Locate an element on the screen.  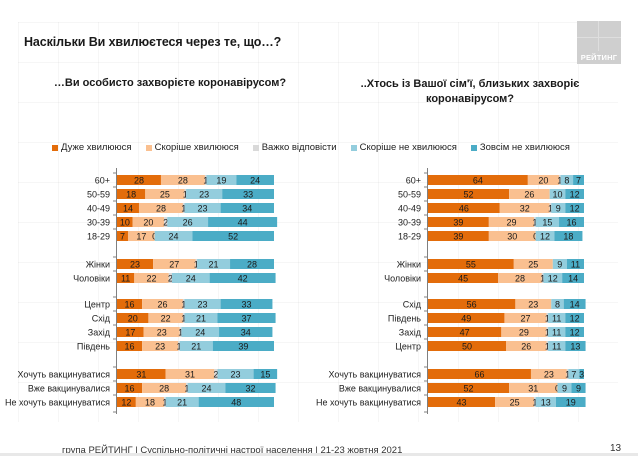
data-label: 66 is located at coordinates (479, 375).